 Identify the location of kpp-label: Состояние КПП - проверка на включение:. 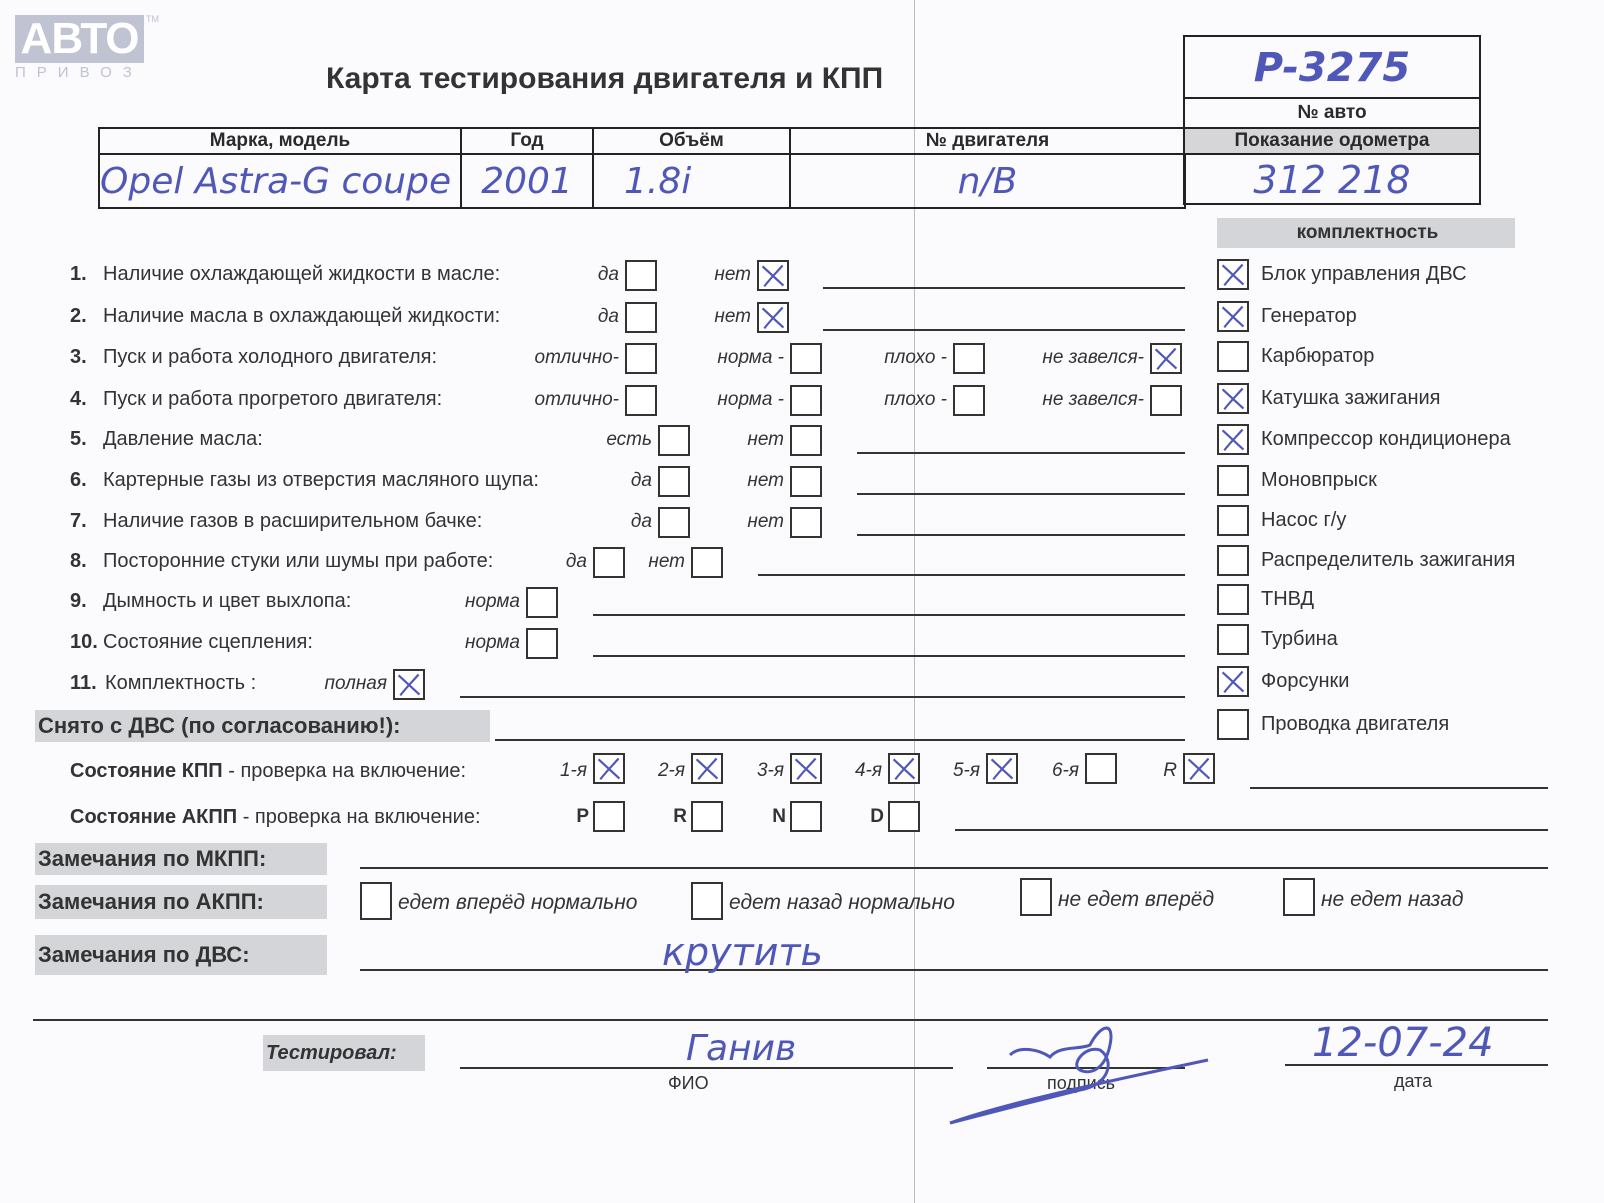
(268, 771).